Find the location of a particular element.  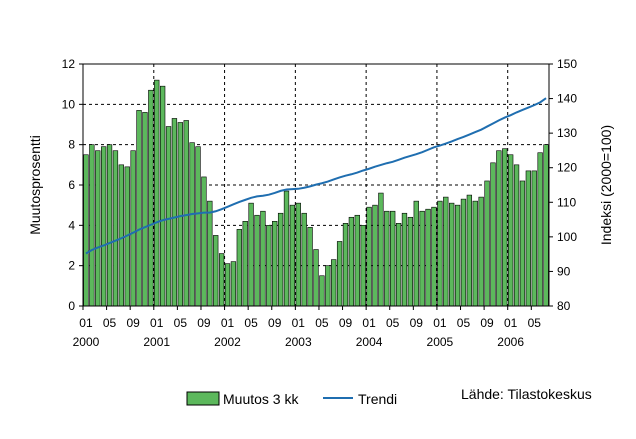

x-year-label: 2005 is located at coordinates (440, 342).